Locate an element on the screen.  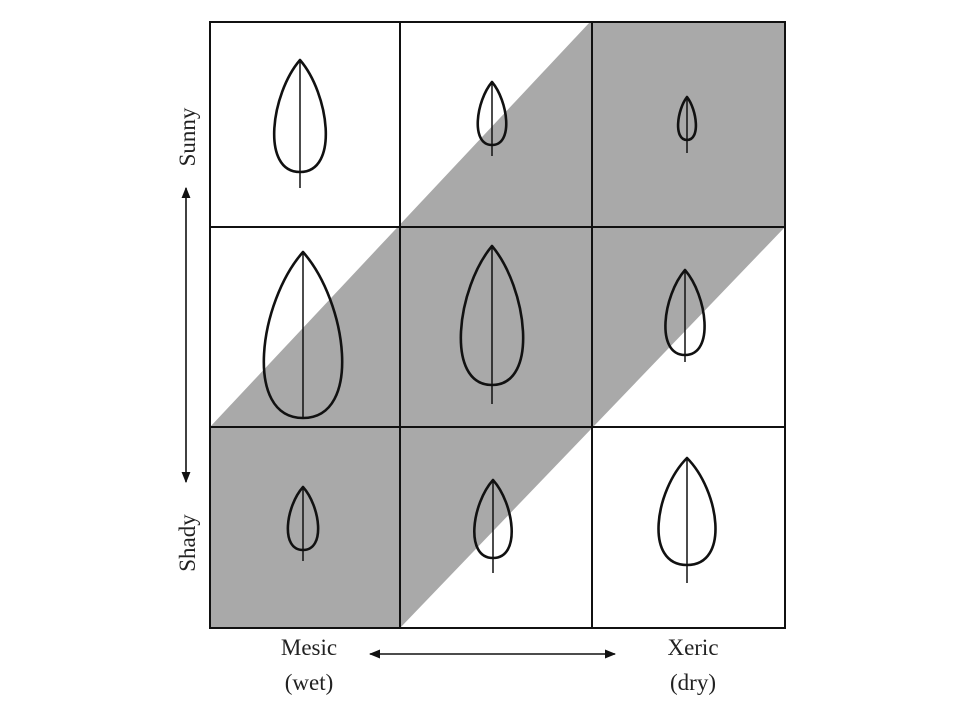
axis-label-right: (dry) is located at coordinates (693, 682).